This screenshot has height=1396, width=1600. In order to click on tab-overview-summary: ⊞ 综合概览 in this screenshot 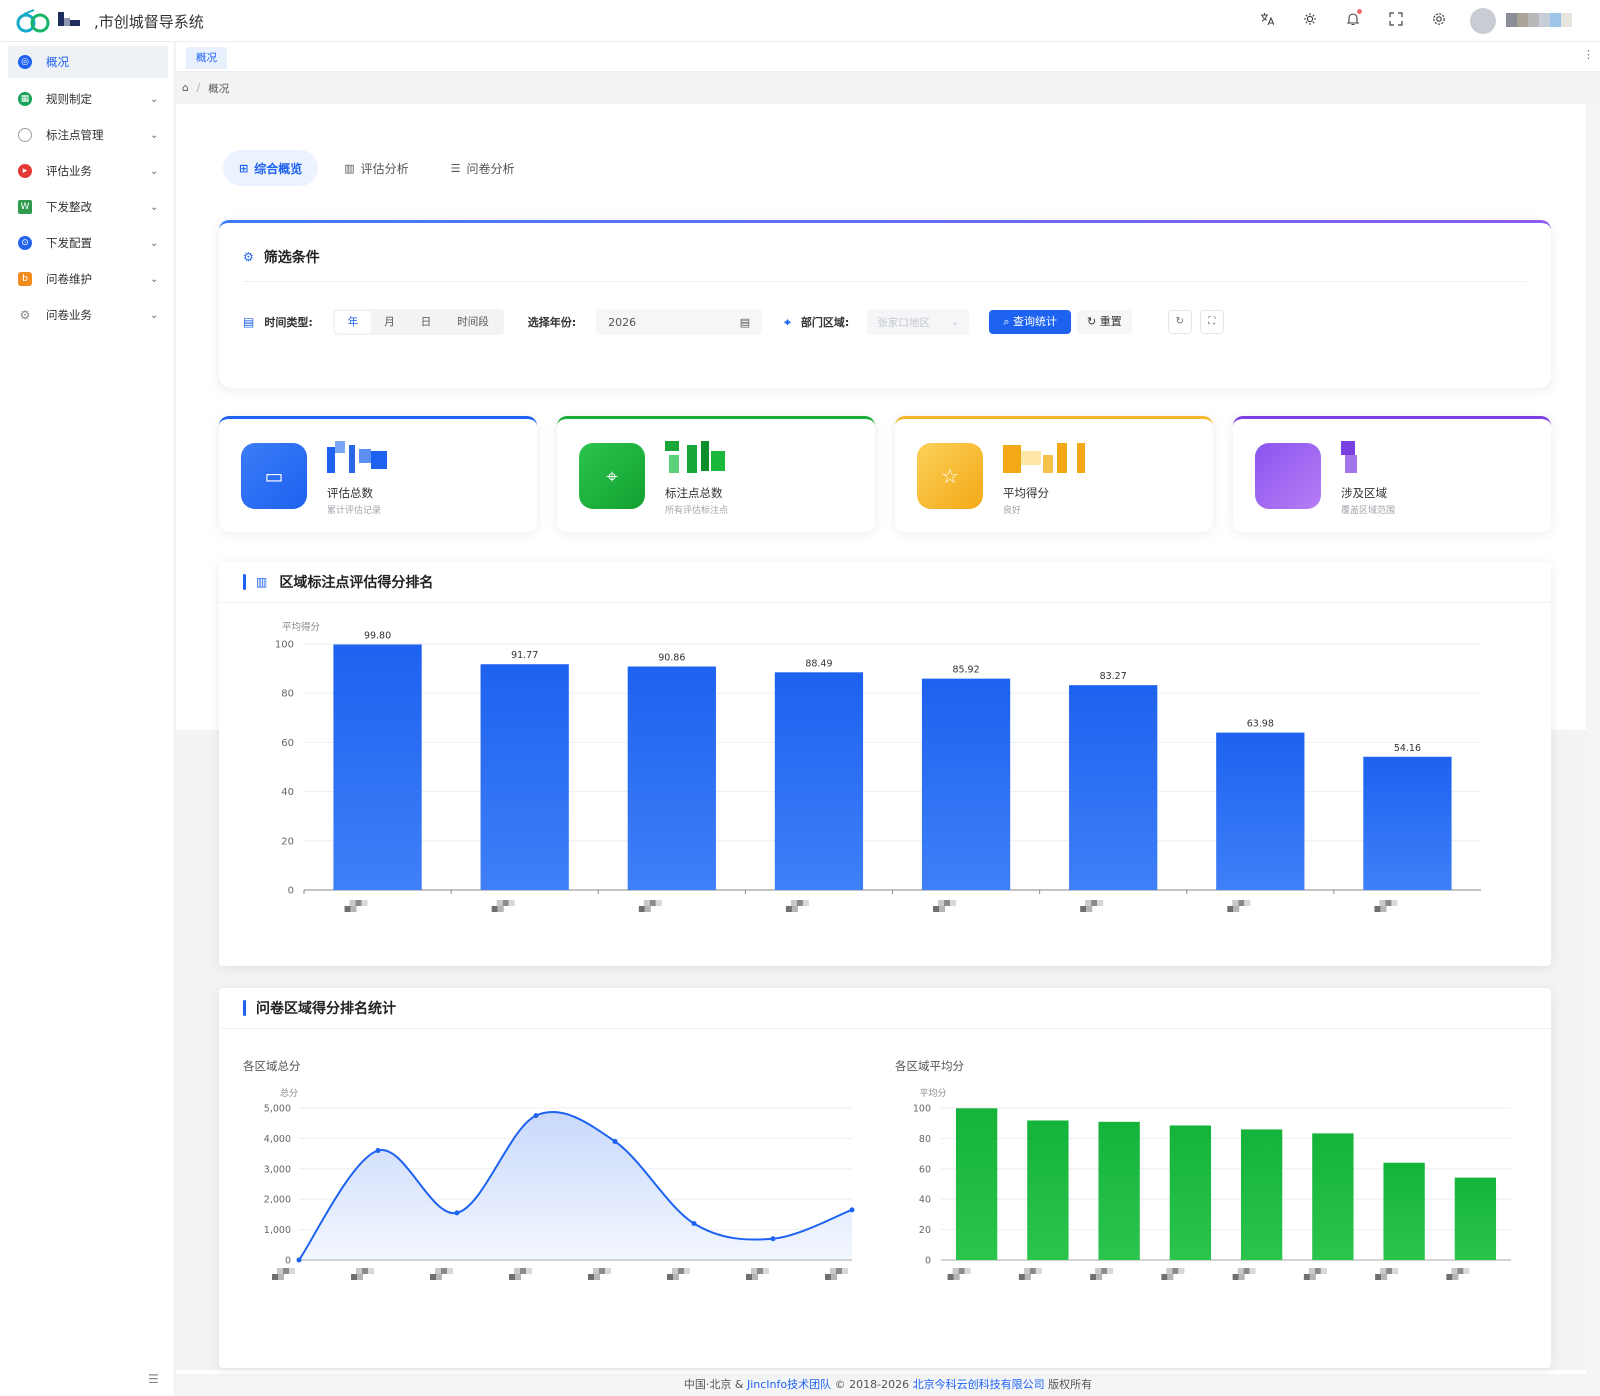, I will do `click(271, 168)`.